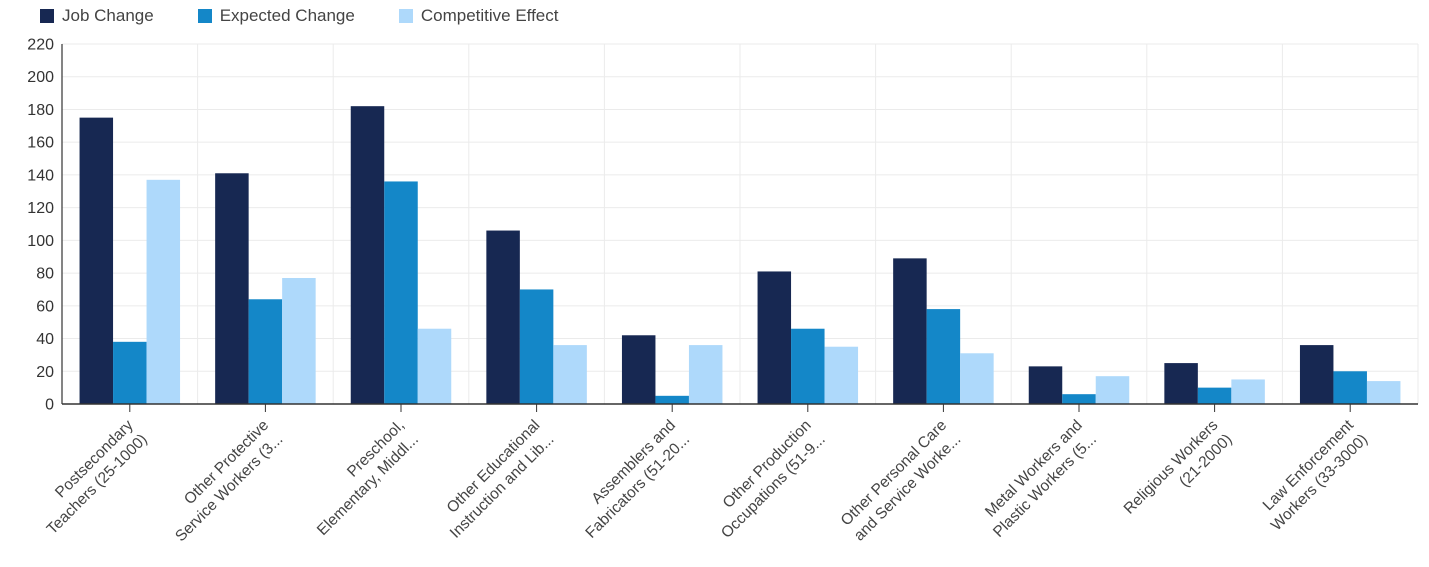 Image resolution: width=1429 pixels, height=567 pixels. Describe the element at coordinates (45, 274) in the screenshot. I see `y-tick-label: 80` at that location.